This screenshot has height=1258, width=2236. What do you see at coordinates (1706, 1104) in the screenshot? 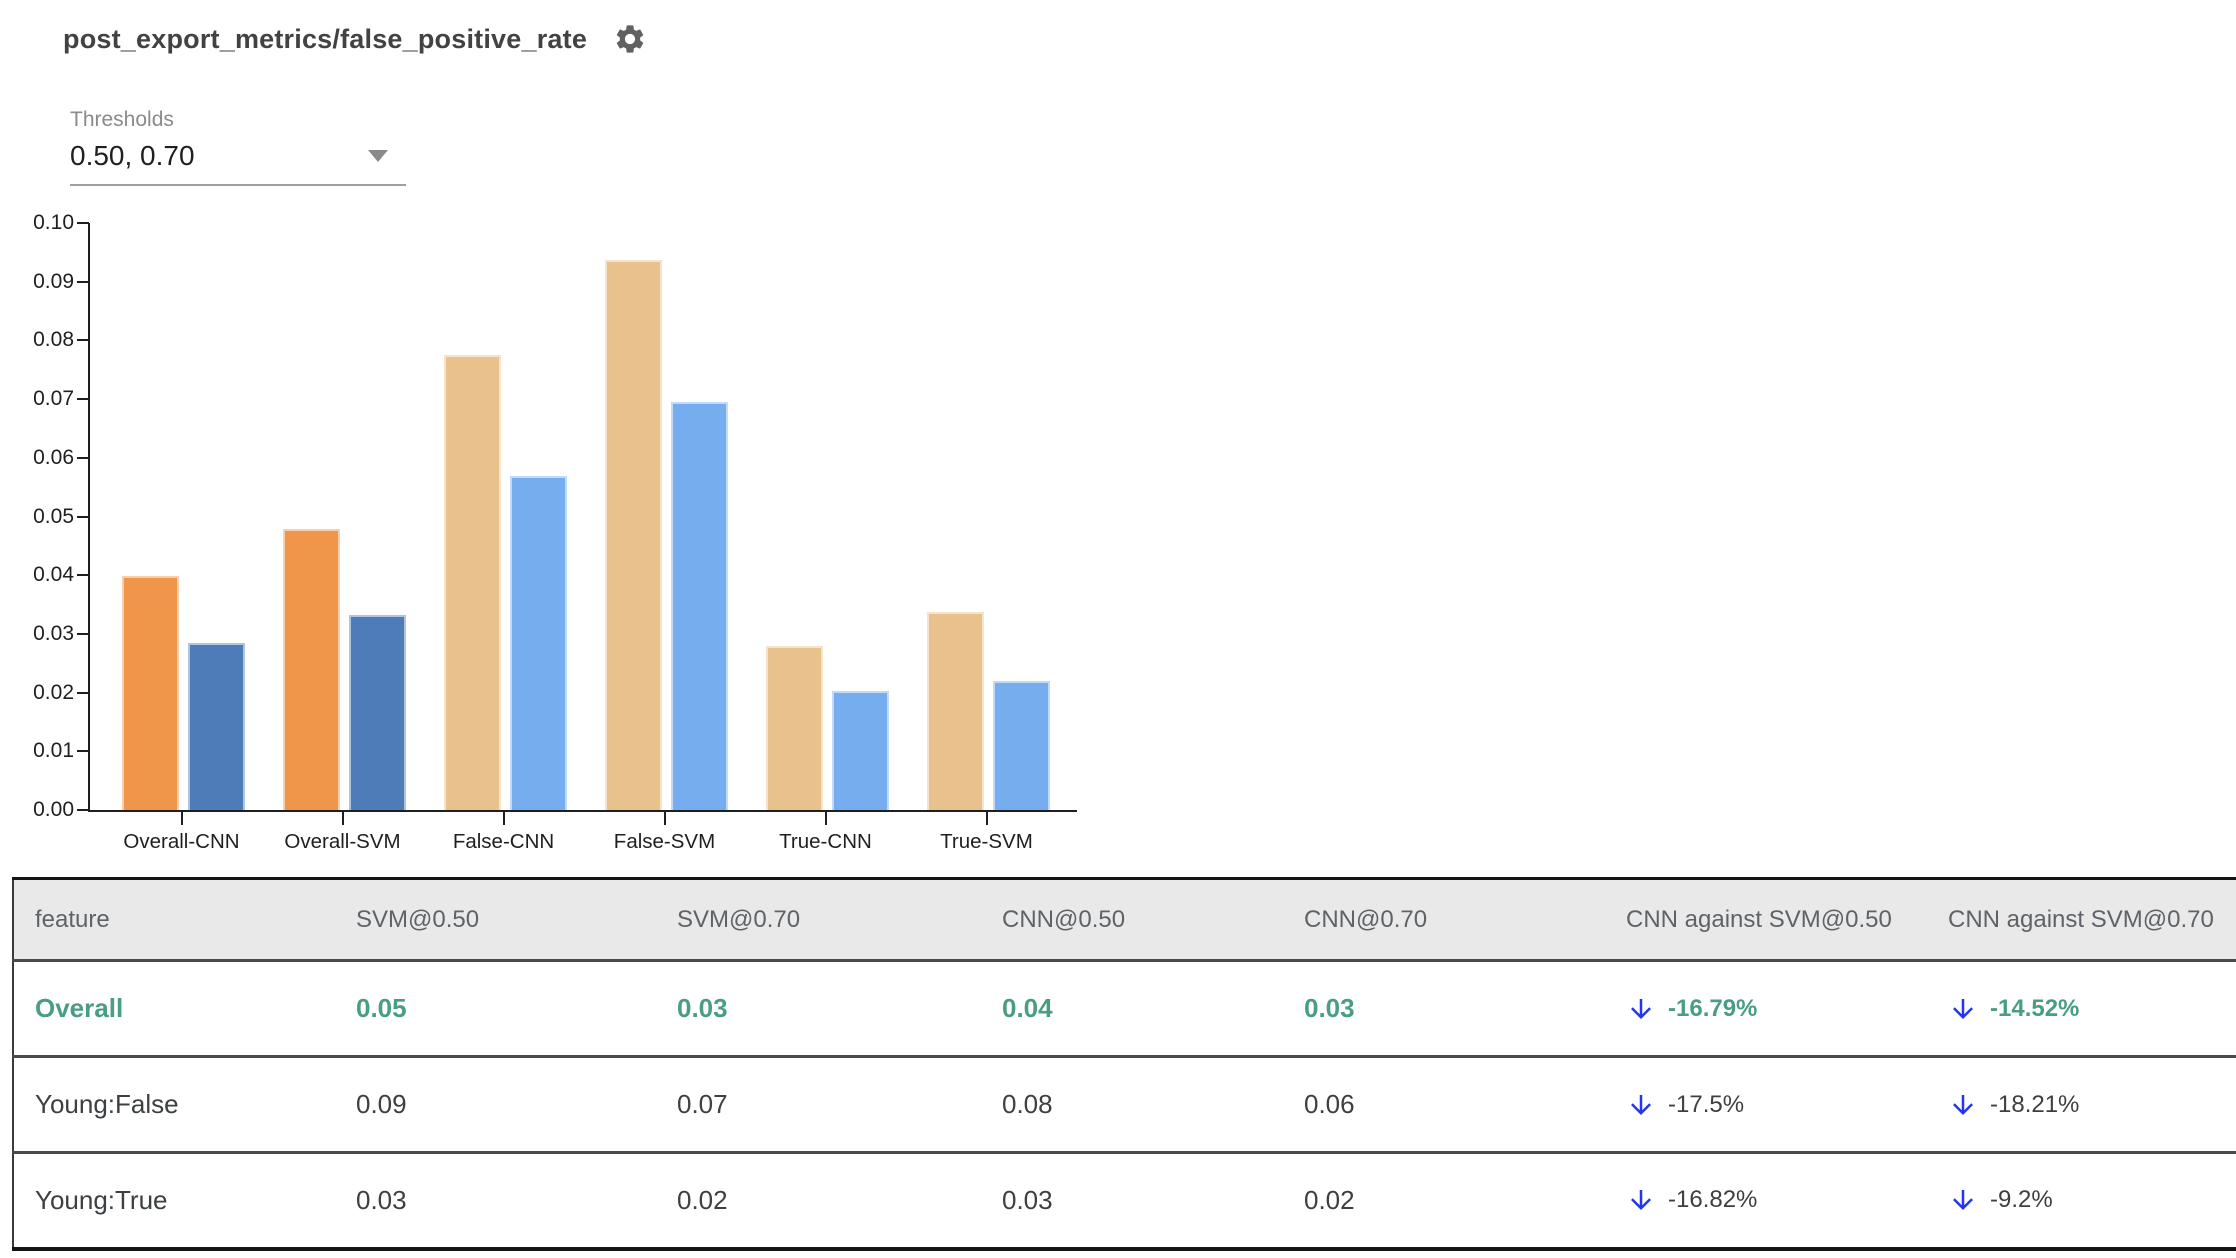
I see `change-percentage: -17.5%` at bounding box center [1706, 1104].